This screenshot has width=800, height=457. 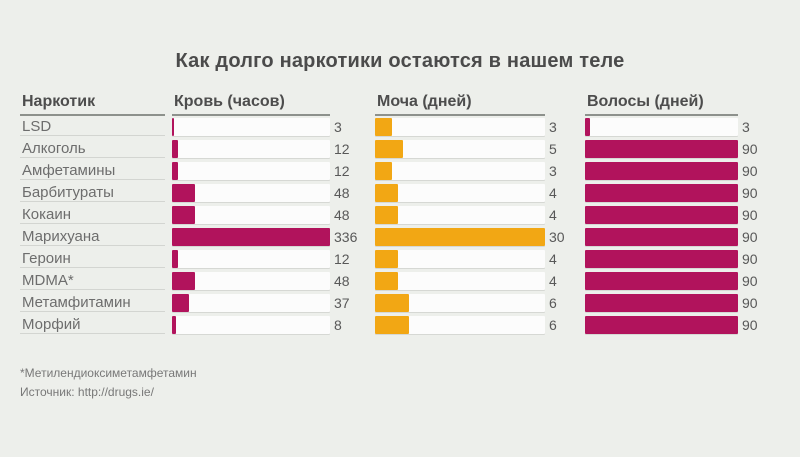 I want to click on column-header-urine: Моча (дней), so click(x=460, y=104).